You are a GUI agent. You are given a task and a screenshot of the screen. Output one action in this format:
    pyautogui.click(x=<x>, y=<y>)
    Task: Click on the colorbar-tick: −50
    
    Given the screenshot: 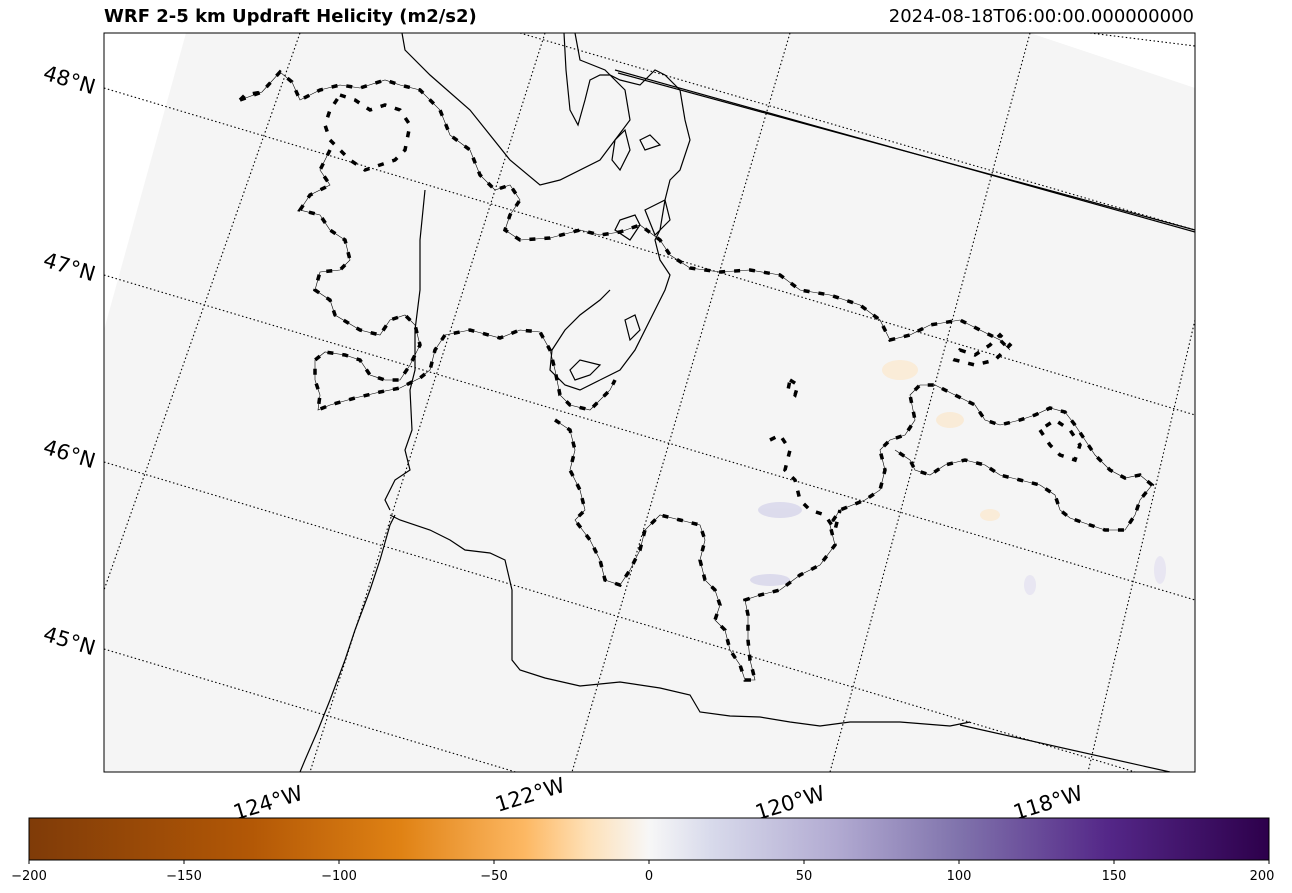 What is the action you would take?
    pyautogui.click(x=493, y=876)
    